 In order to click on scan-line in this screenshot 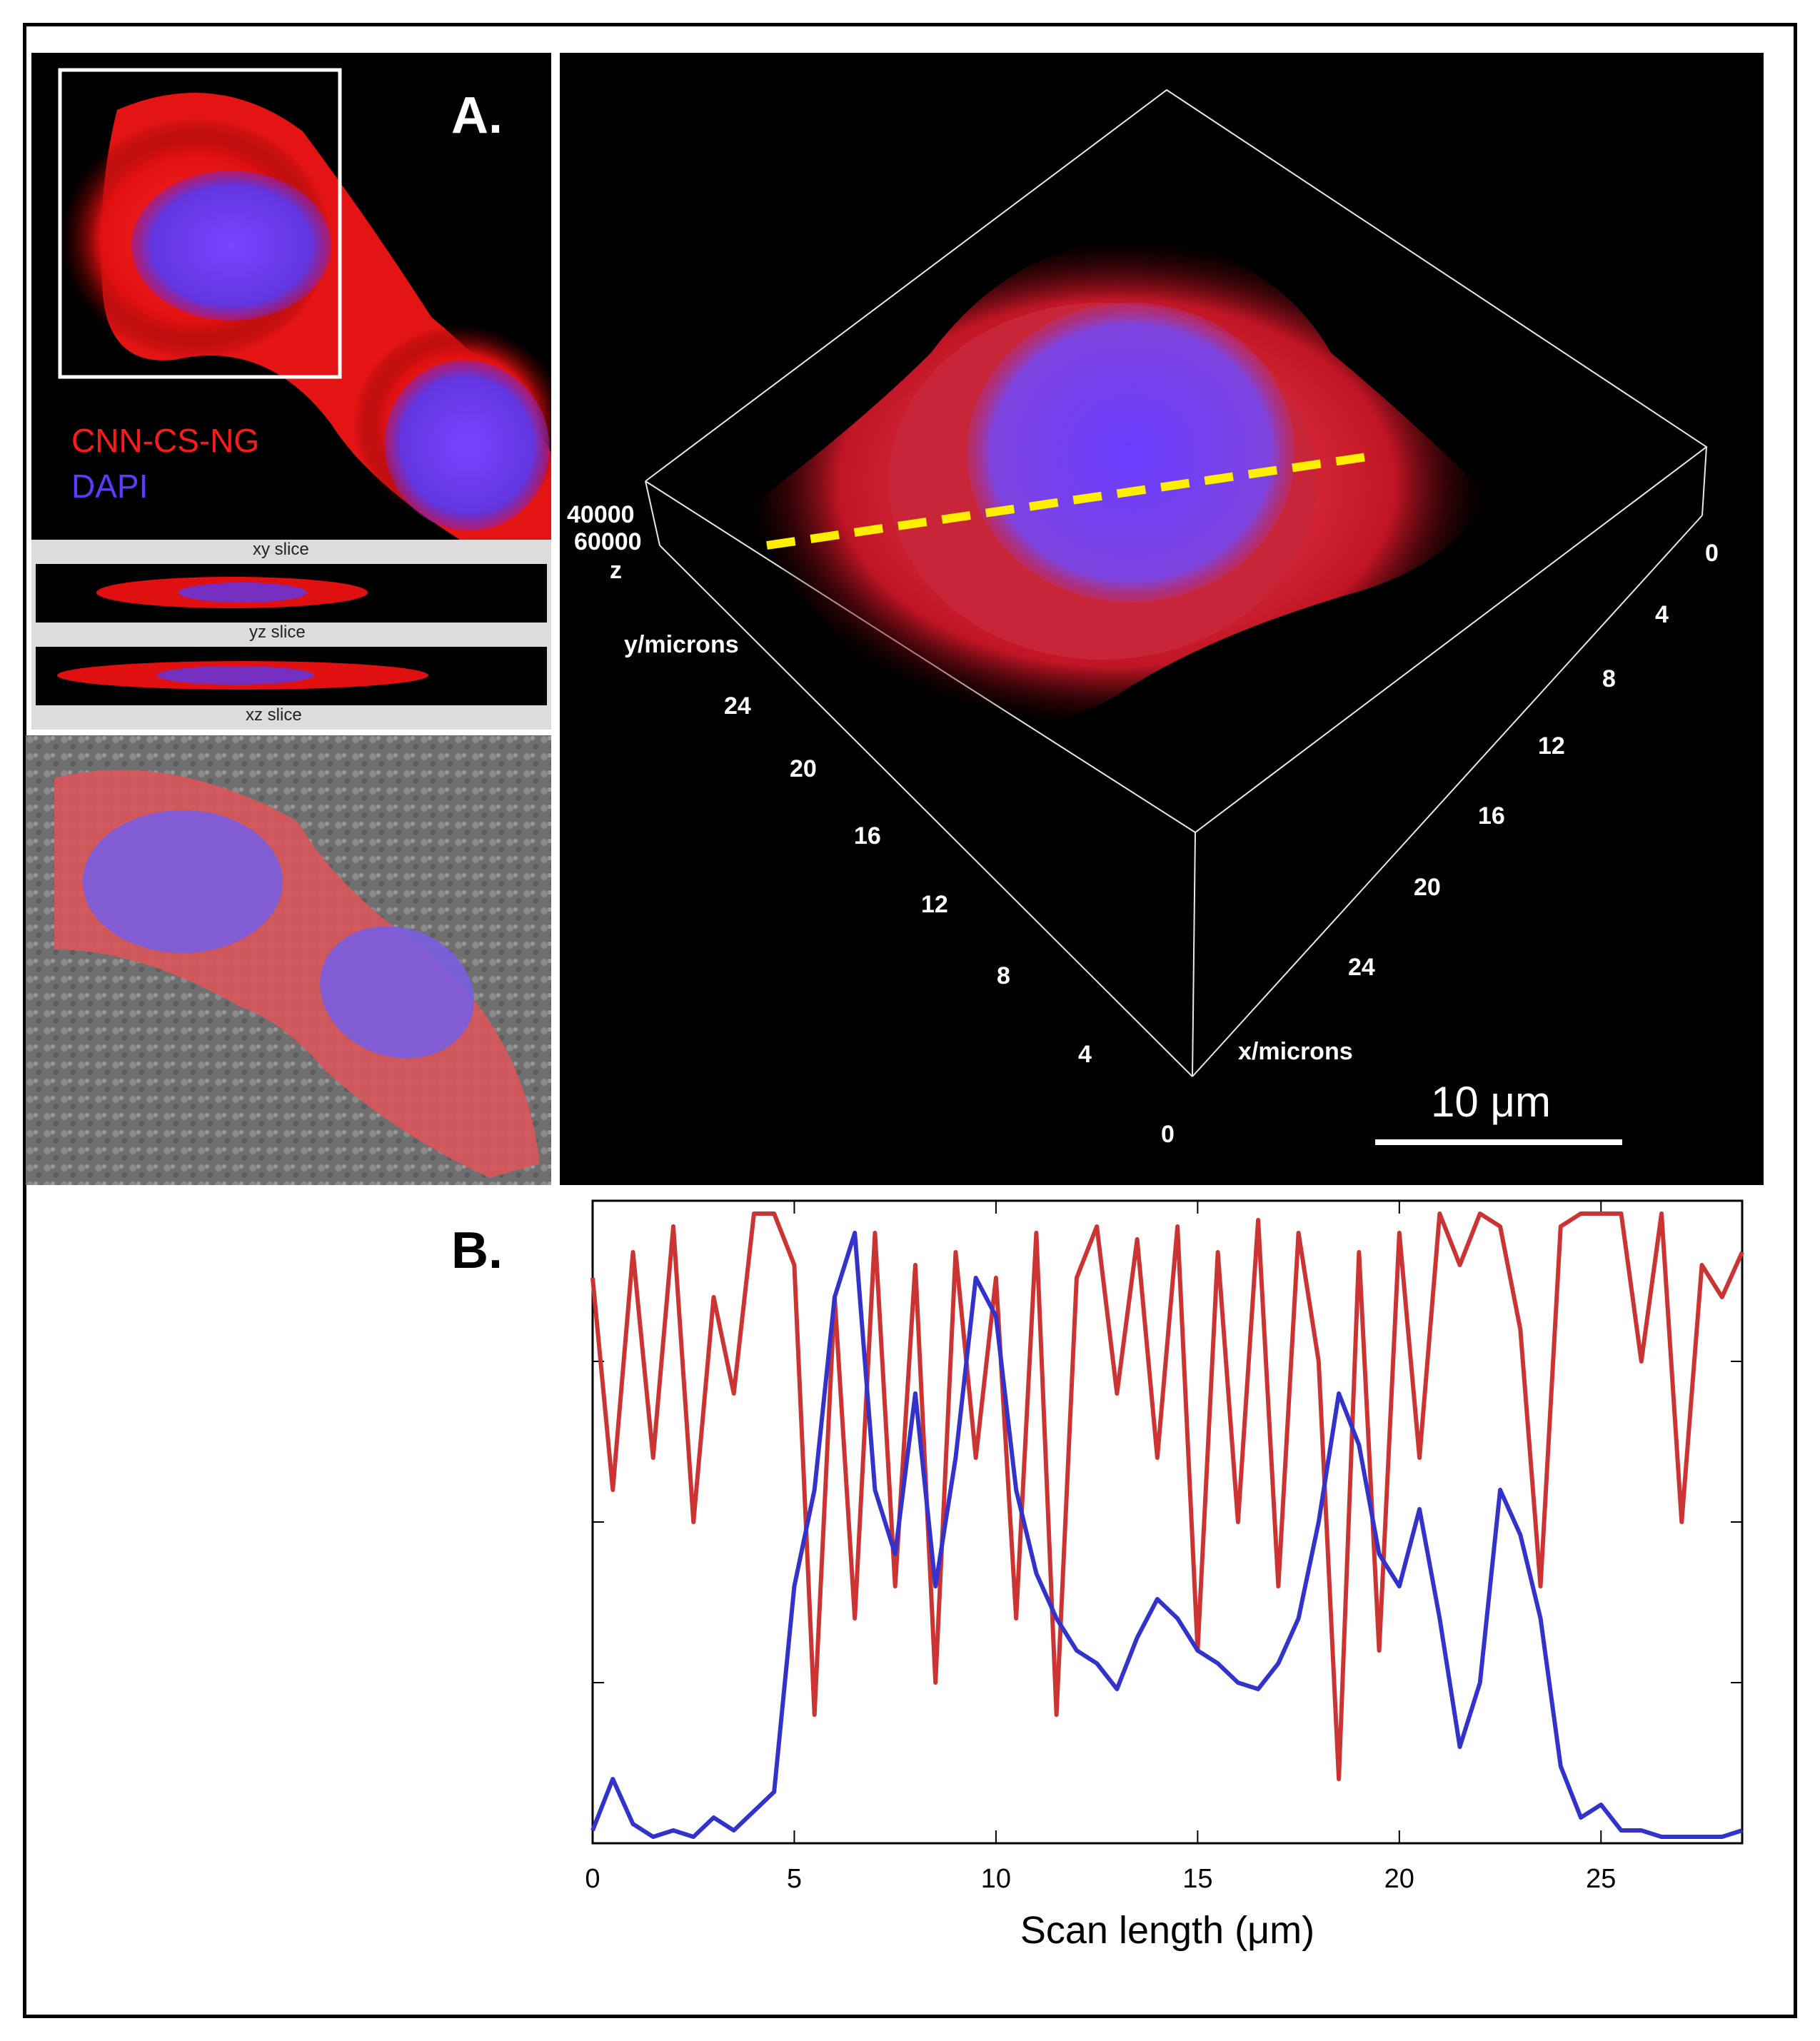, I will do `click(1066, 502)`.